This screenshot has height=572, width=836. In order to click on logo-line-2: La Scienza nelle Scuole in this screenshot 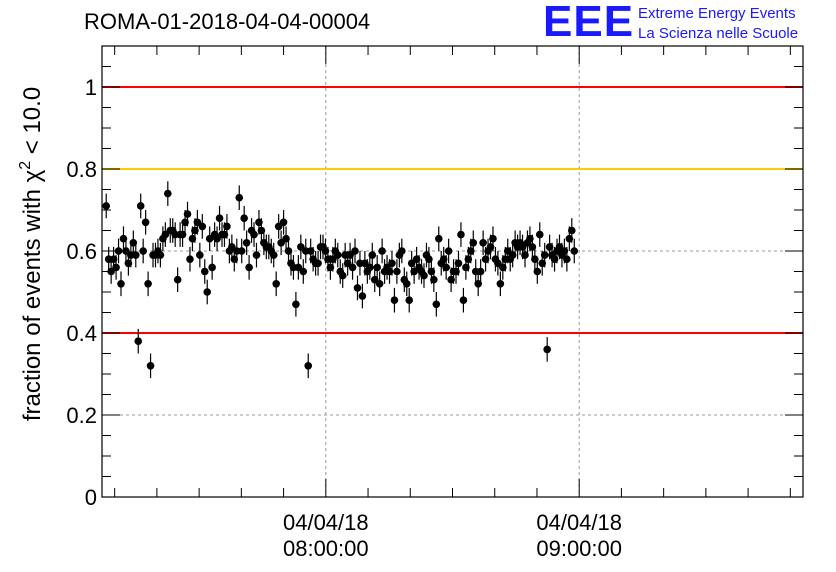, I will do `click(718, 33)`.